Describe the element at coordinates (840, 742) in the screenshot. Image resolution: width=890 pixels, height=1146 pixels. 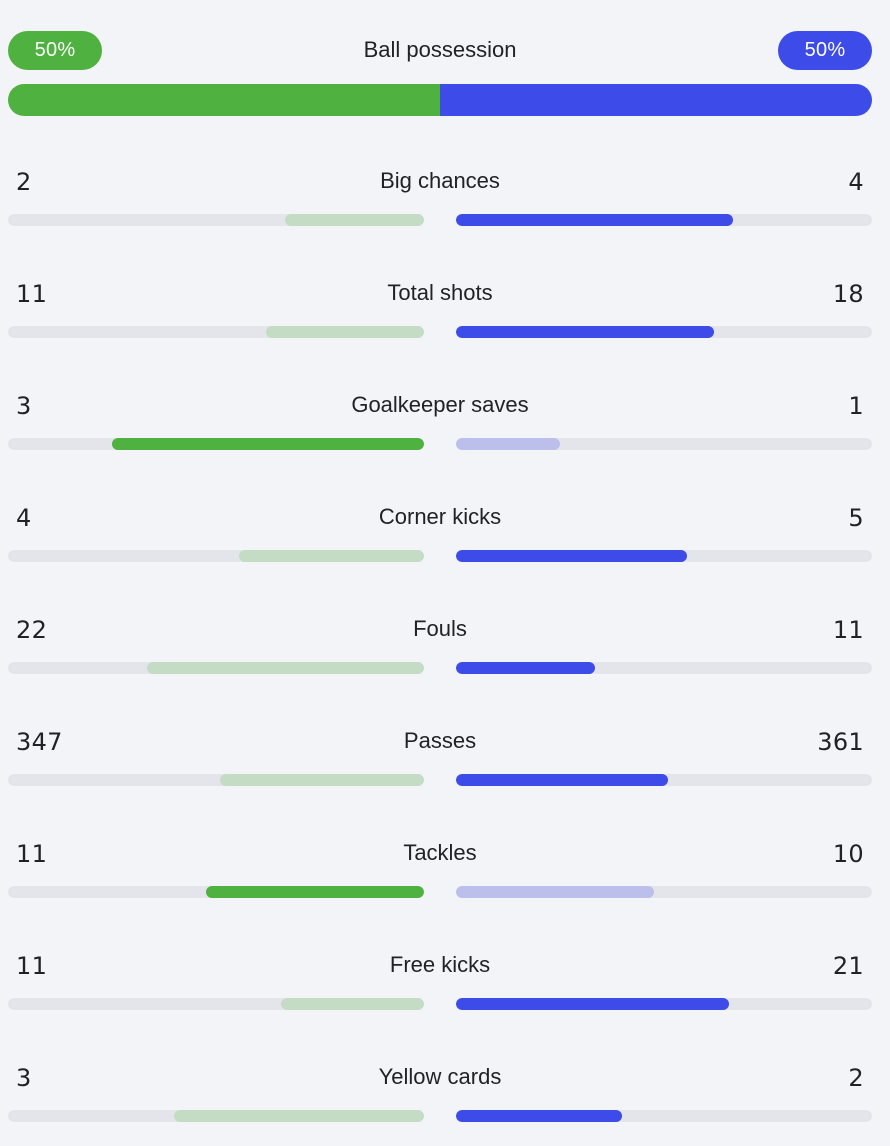
I see `away-stat-value: 361` at that location.